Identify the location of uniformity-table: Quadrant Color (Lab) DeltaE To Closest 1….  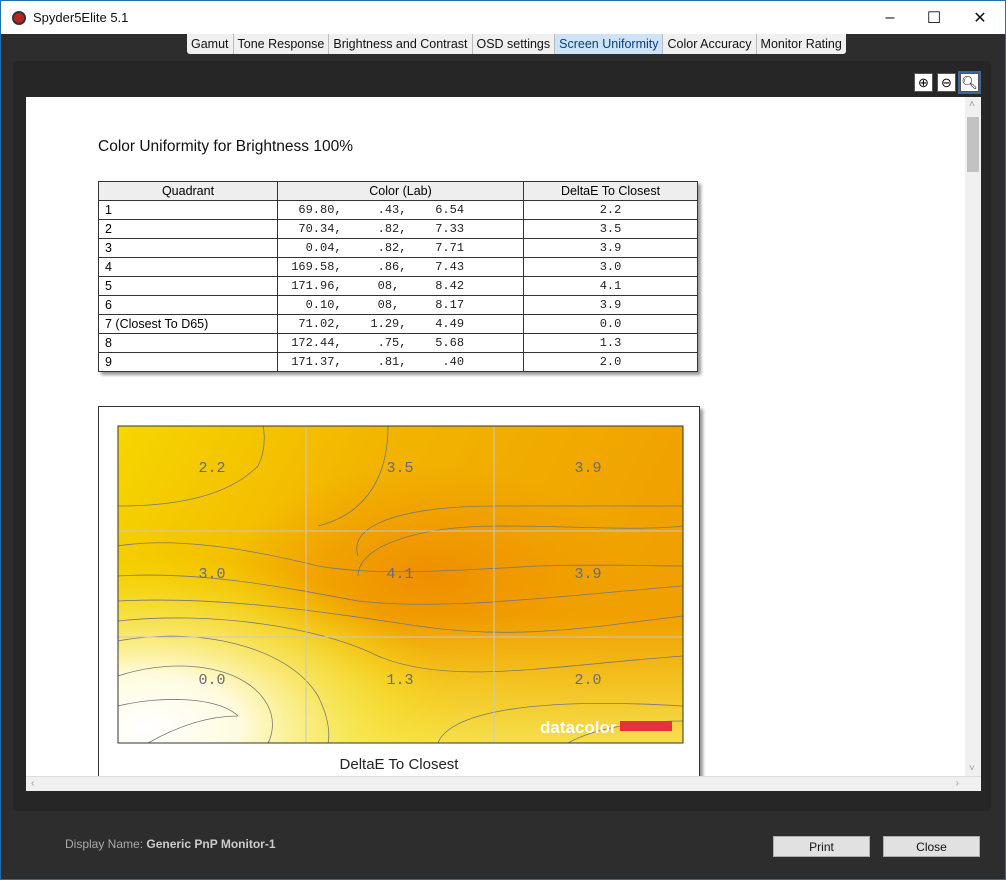
(398, 276).